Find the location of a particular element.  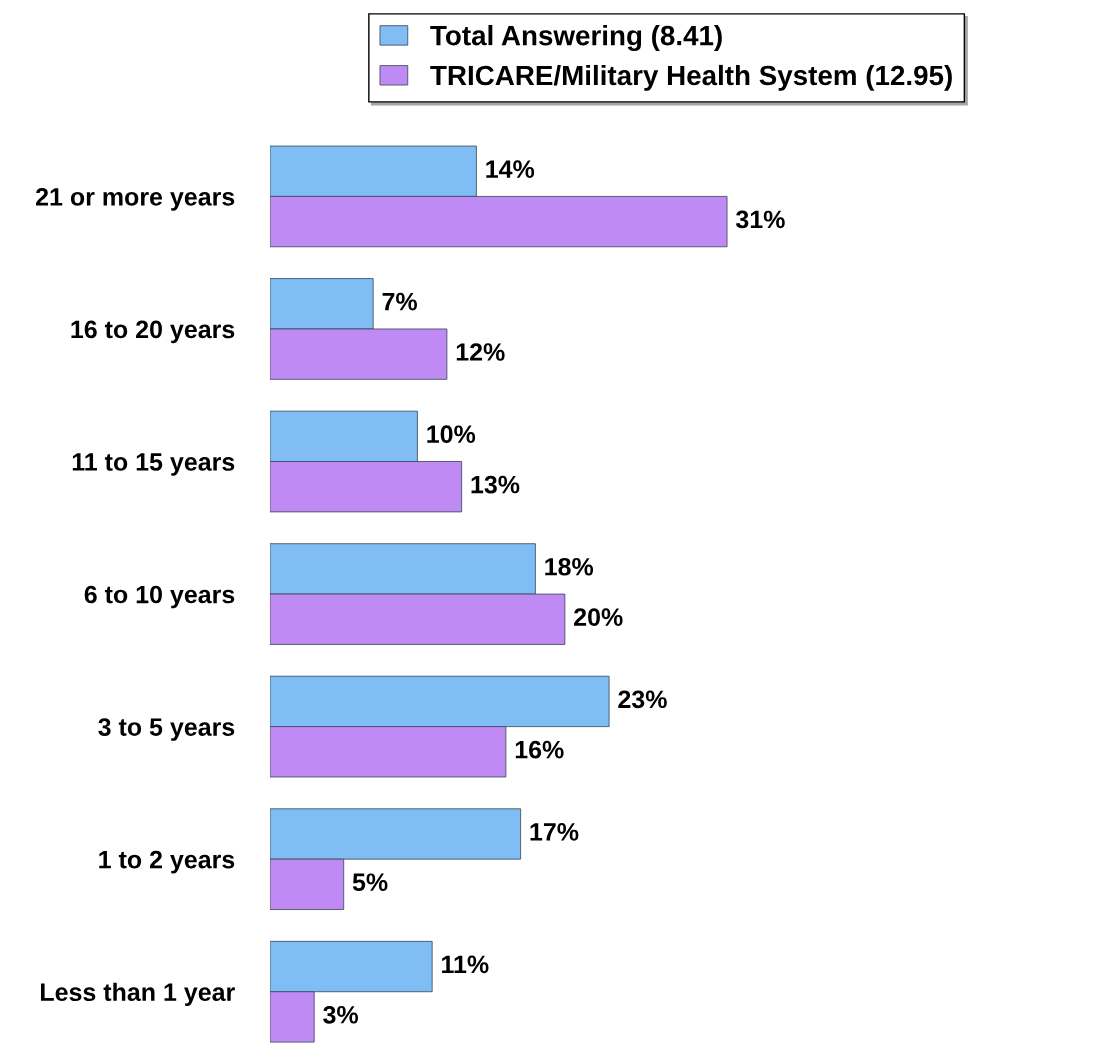

data-label: 18% is located at coordinates (569, 566).